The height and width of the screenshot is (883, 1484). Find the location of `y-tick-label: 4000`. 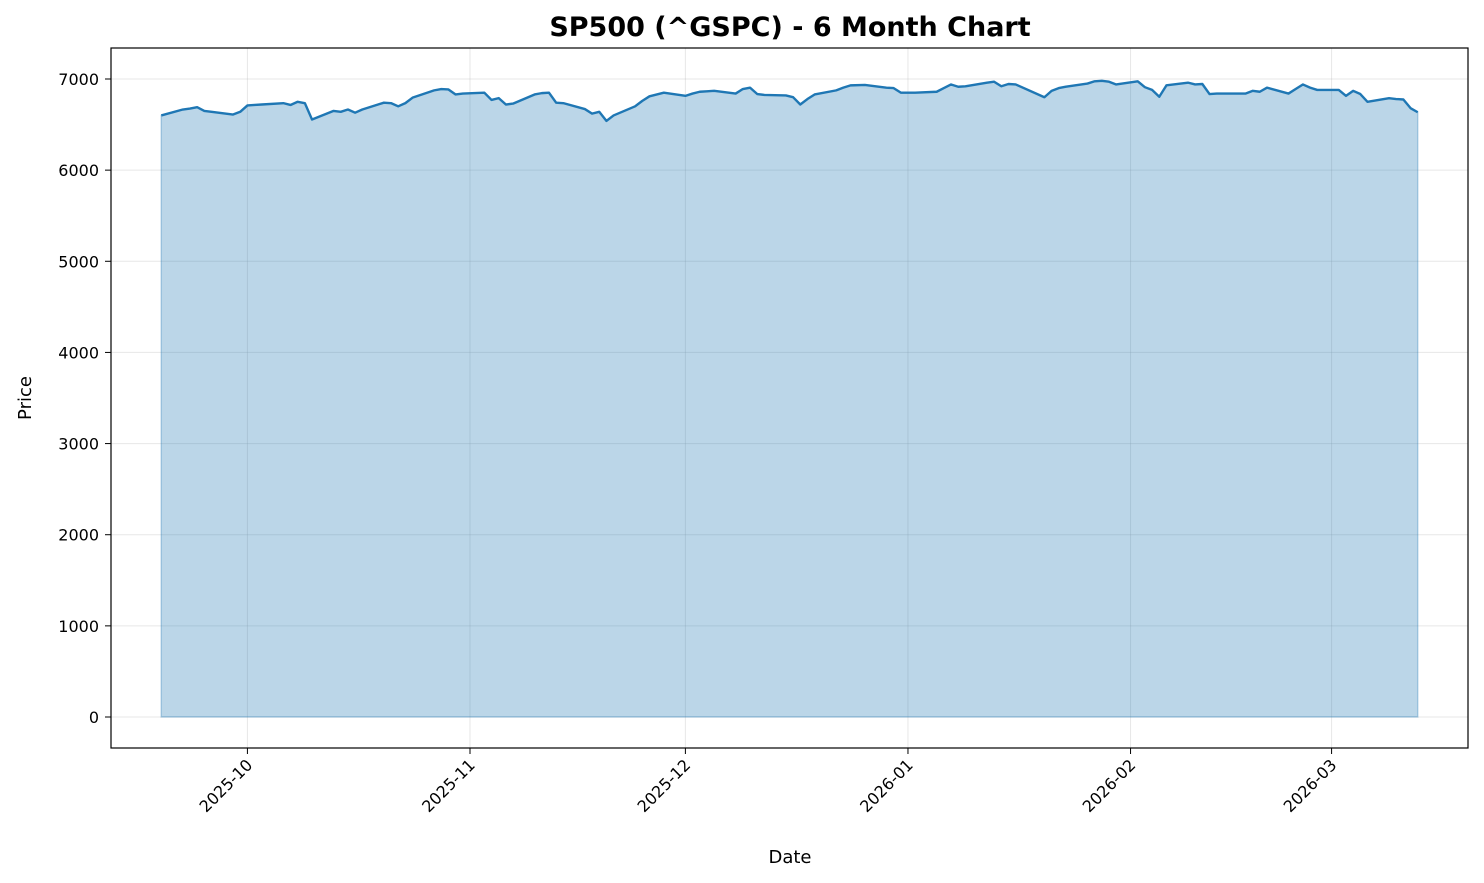

y-tick-label: 4000 is located at coordinates (78, 352).